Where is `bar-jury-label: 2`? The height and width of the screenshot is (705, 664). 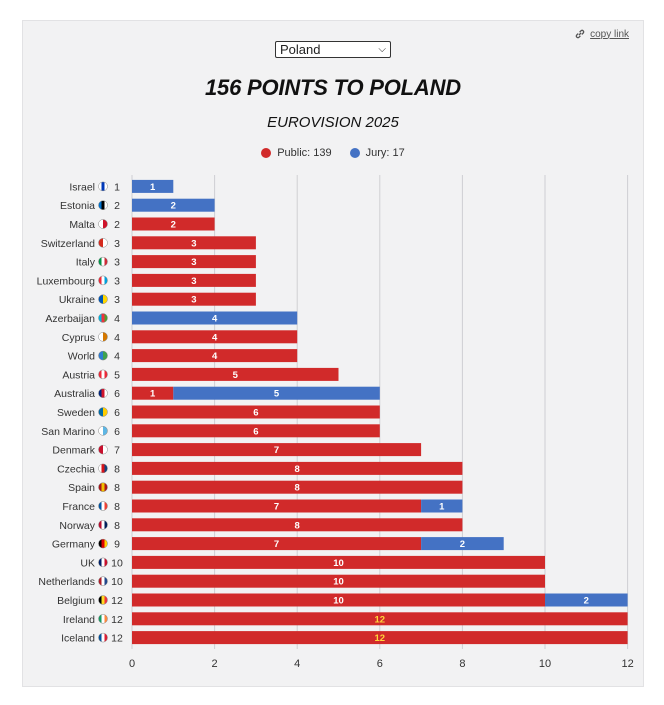 bar-jury-label: 2 is located at coordinates (586, 601).